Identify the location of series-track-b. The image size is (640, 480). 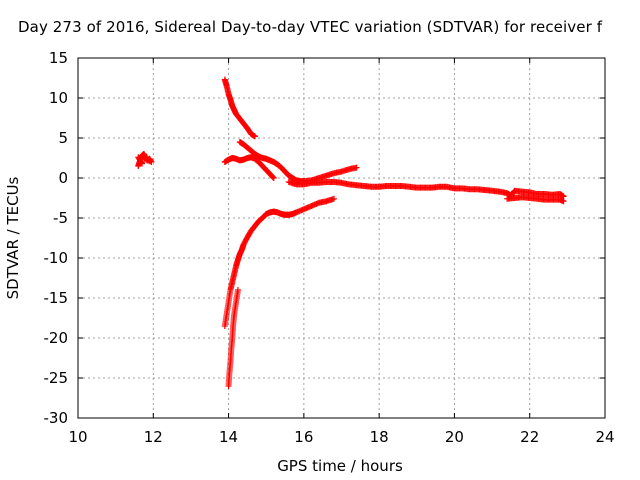
(239, 108).